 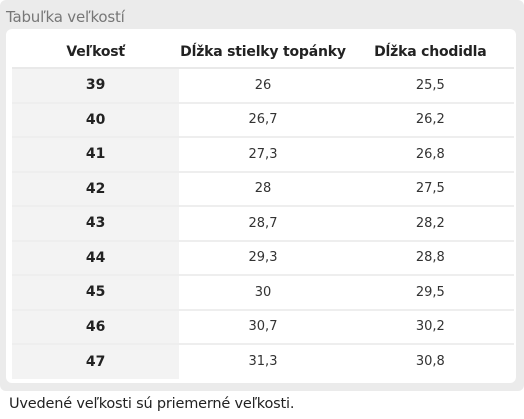 What do you see at coordinates (430, 257) in the screenshot?
I see `cell-foot-length: 28,8` at bounding box center [430, 257].